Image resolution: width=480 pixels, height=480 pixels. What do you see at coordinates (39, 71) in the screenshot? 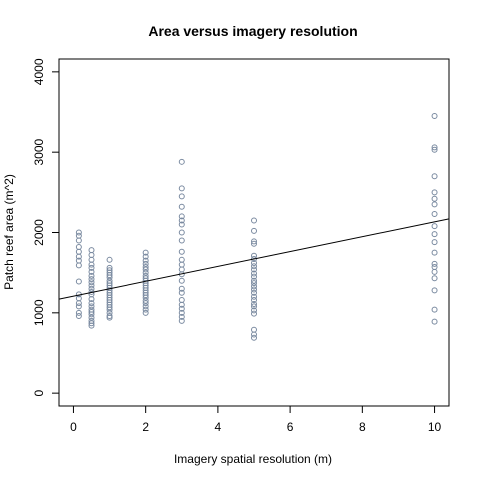
I see `y-tick-label: 4000` at bounding box center [39, 71].